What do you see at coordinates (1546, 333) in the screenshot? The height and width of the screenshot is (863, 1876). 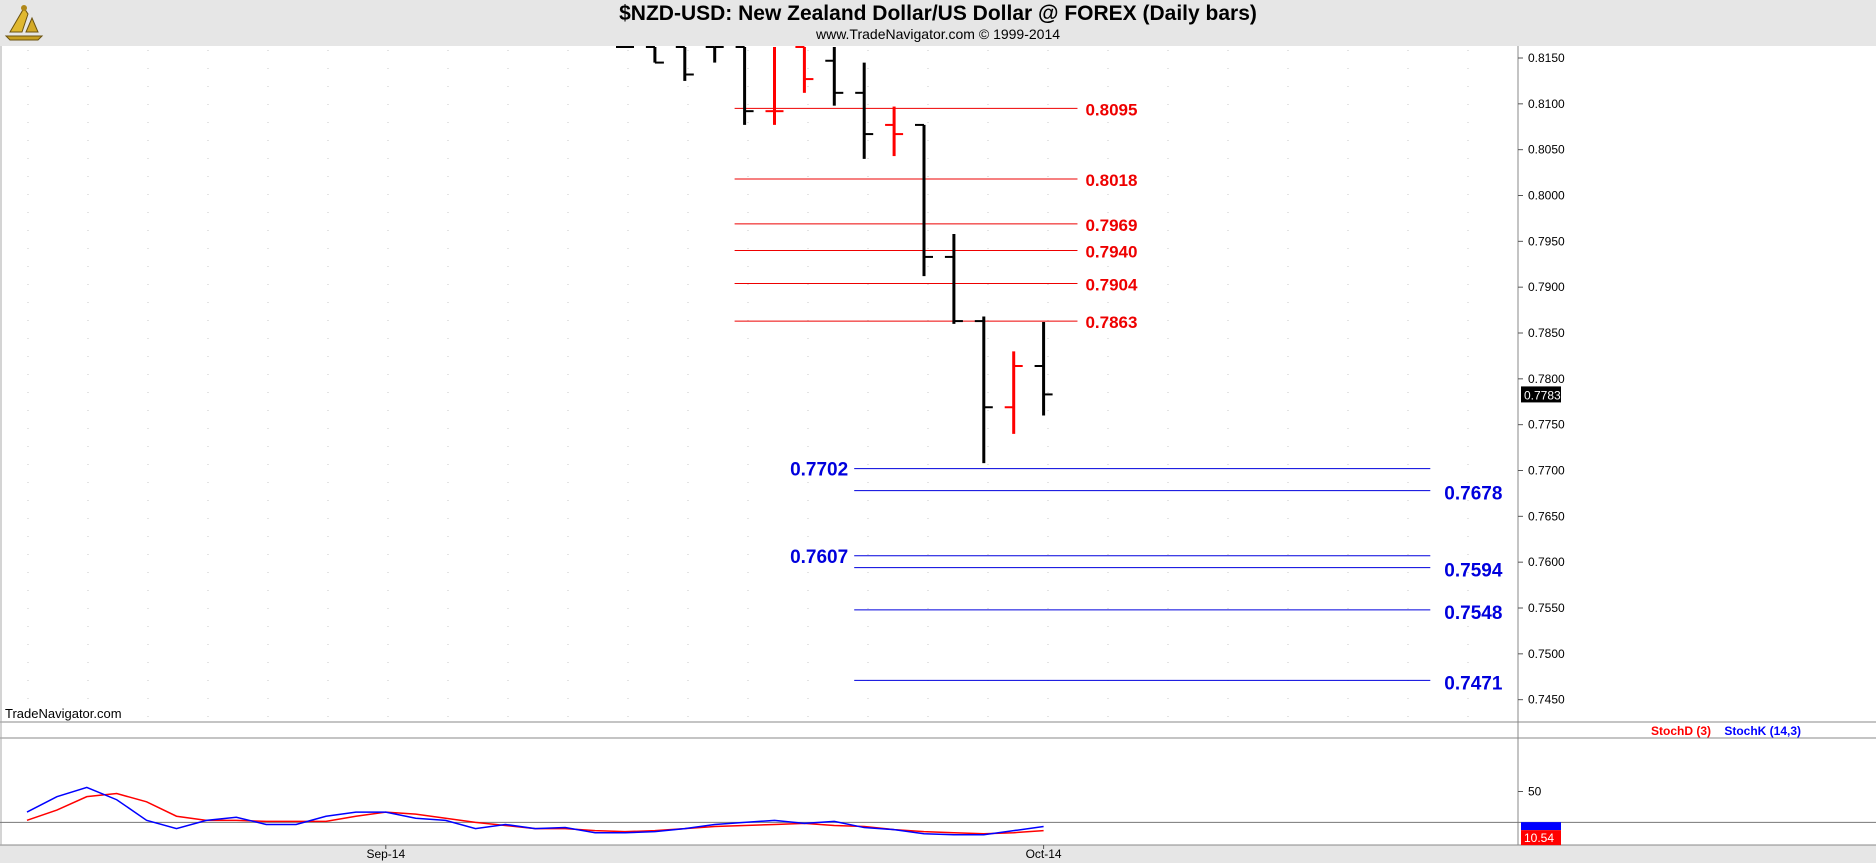 I see `price-tick-label: 0.7850` at bounding box center [1546, 333].